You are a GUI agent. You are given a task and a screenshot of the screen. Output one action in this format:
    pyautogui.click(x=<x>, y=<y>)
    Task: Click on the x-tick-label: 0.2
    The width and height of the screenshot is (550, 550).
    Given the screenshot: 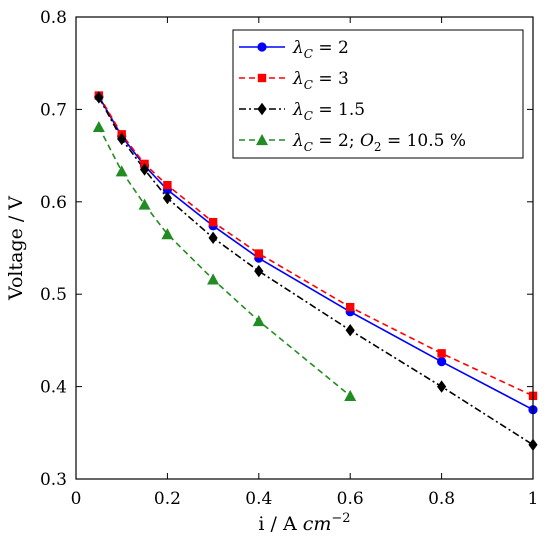 What is the action you would take?
    pyautogui.click(x=167, y=499)
    